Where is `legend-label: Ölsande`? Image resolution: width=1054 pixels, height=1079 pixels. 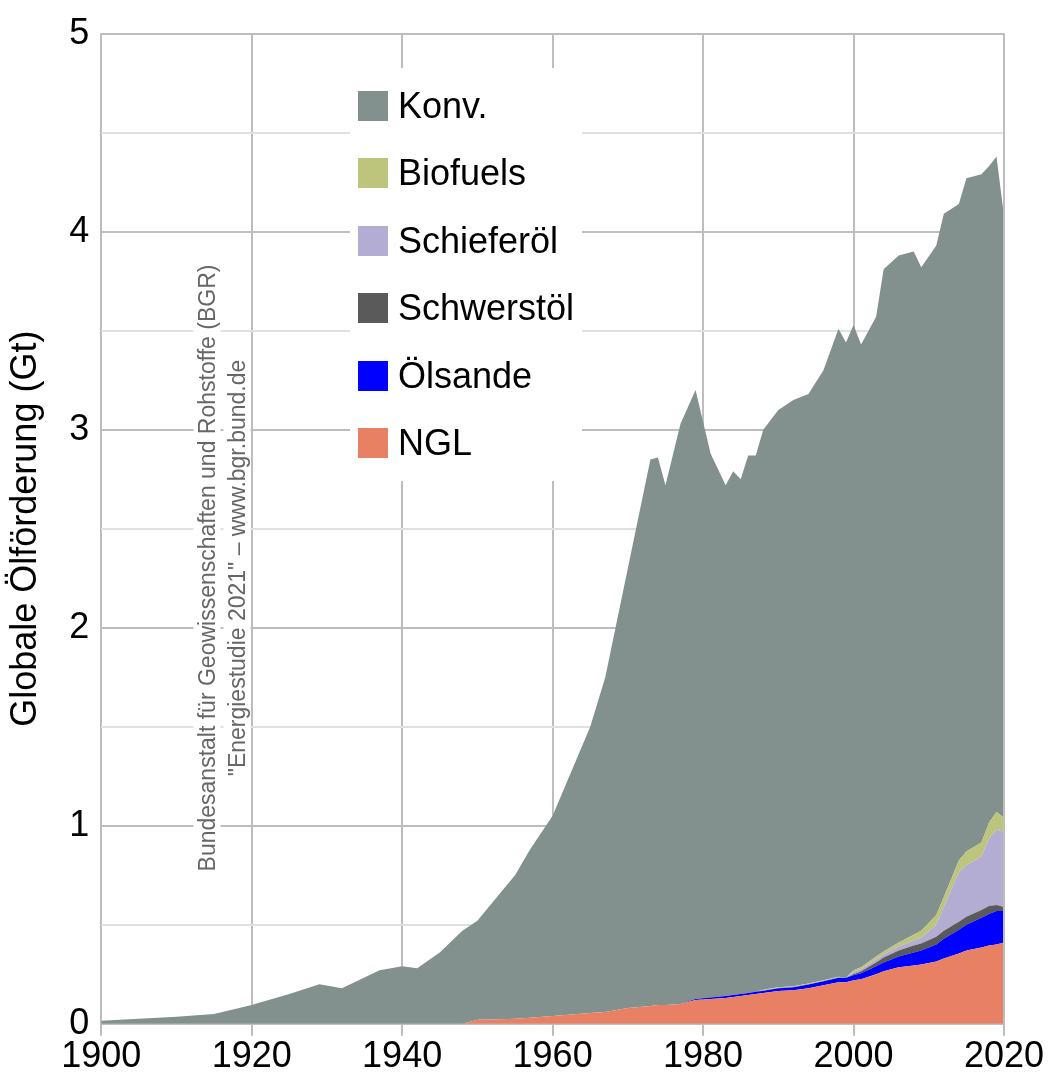
legend-label: Ölsande is located at coordinates (465, 375).